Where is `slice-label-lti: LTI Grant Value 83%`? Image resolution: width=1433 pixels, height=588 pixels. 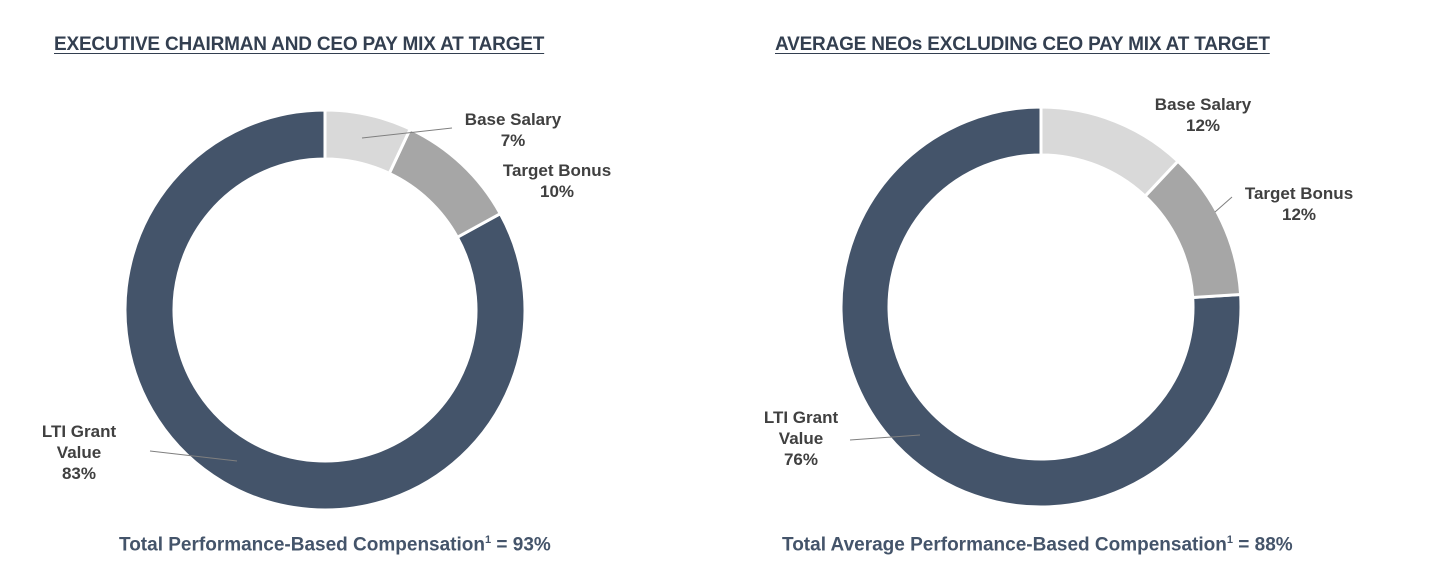
slice-label-lti: LTI Grant Value 83% is located at coordinates (79, 452).